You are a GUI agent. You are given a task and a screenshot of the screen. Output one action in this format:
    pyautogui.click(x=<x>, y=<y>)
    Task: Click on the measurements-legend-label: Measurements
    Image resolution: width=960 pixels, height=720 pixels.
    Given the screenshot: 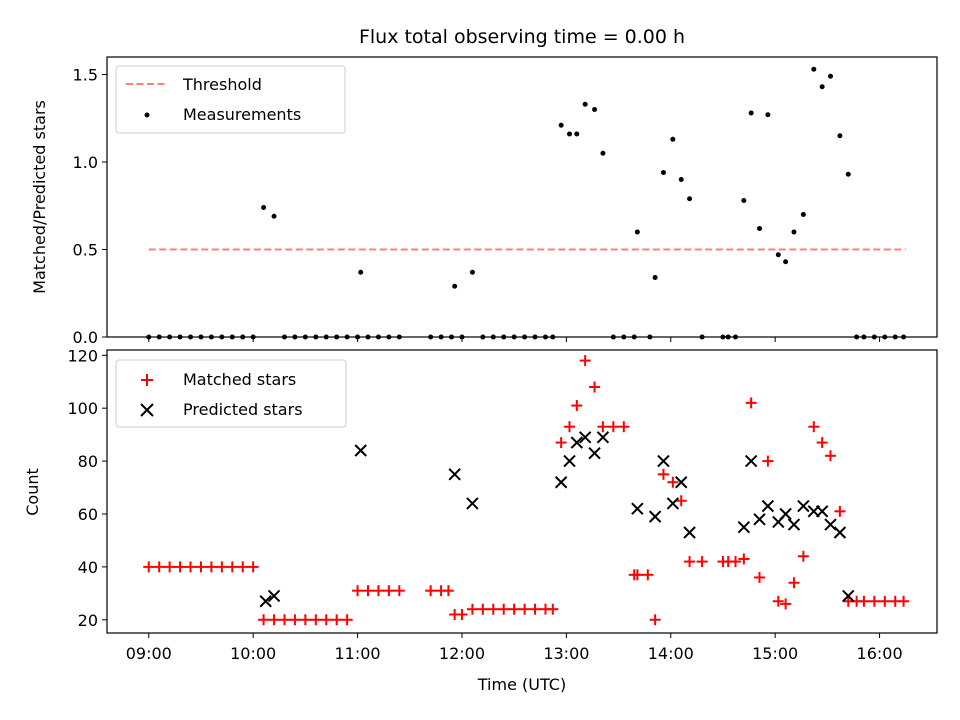 What is the action you would take?
    pyautogui.click(x=242, y=114)
    